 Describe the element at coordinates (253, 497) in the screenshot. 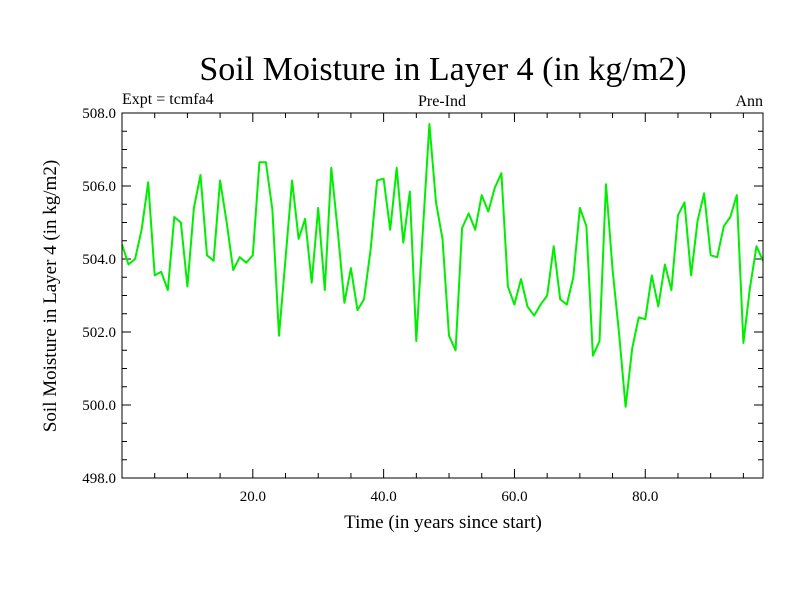

I see `x-tick-label: 20.0` at that location.